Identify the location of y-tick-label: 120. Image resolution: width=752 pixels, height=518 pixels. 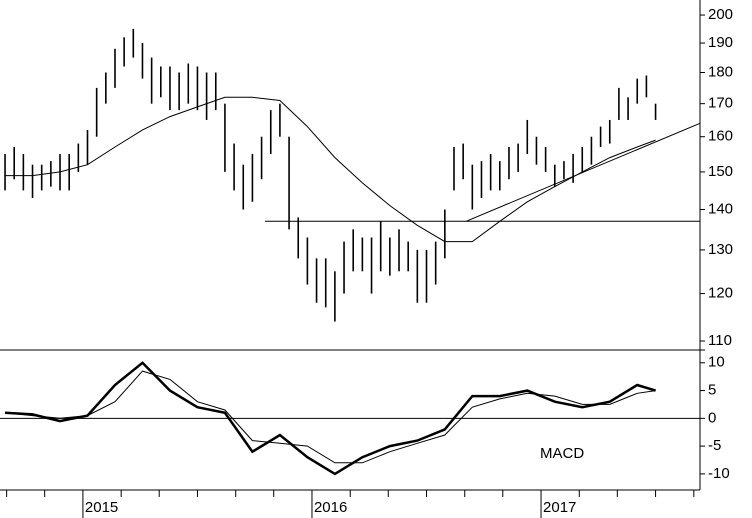
(720, 293).